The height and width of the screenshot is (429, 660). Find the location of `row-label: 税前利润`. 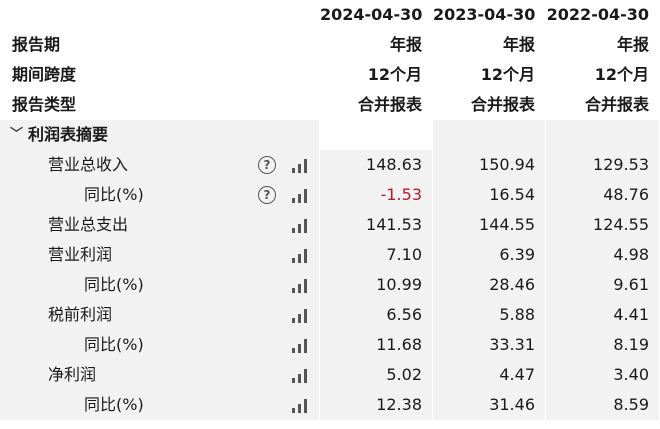

row-label: 税前利润 is located at coordinates (160, 315).